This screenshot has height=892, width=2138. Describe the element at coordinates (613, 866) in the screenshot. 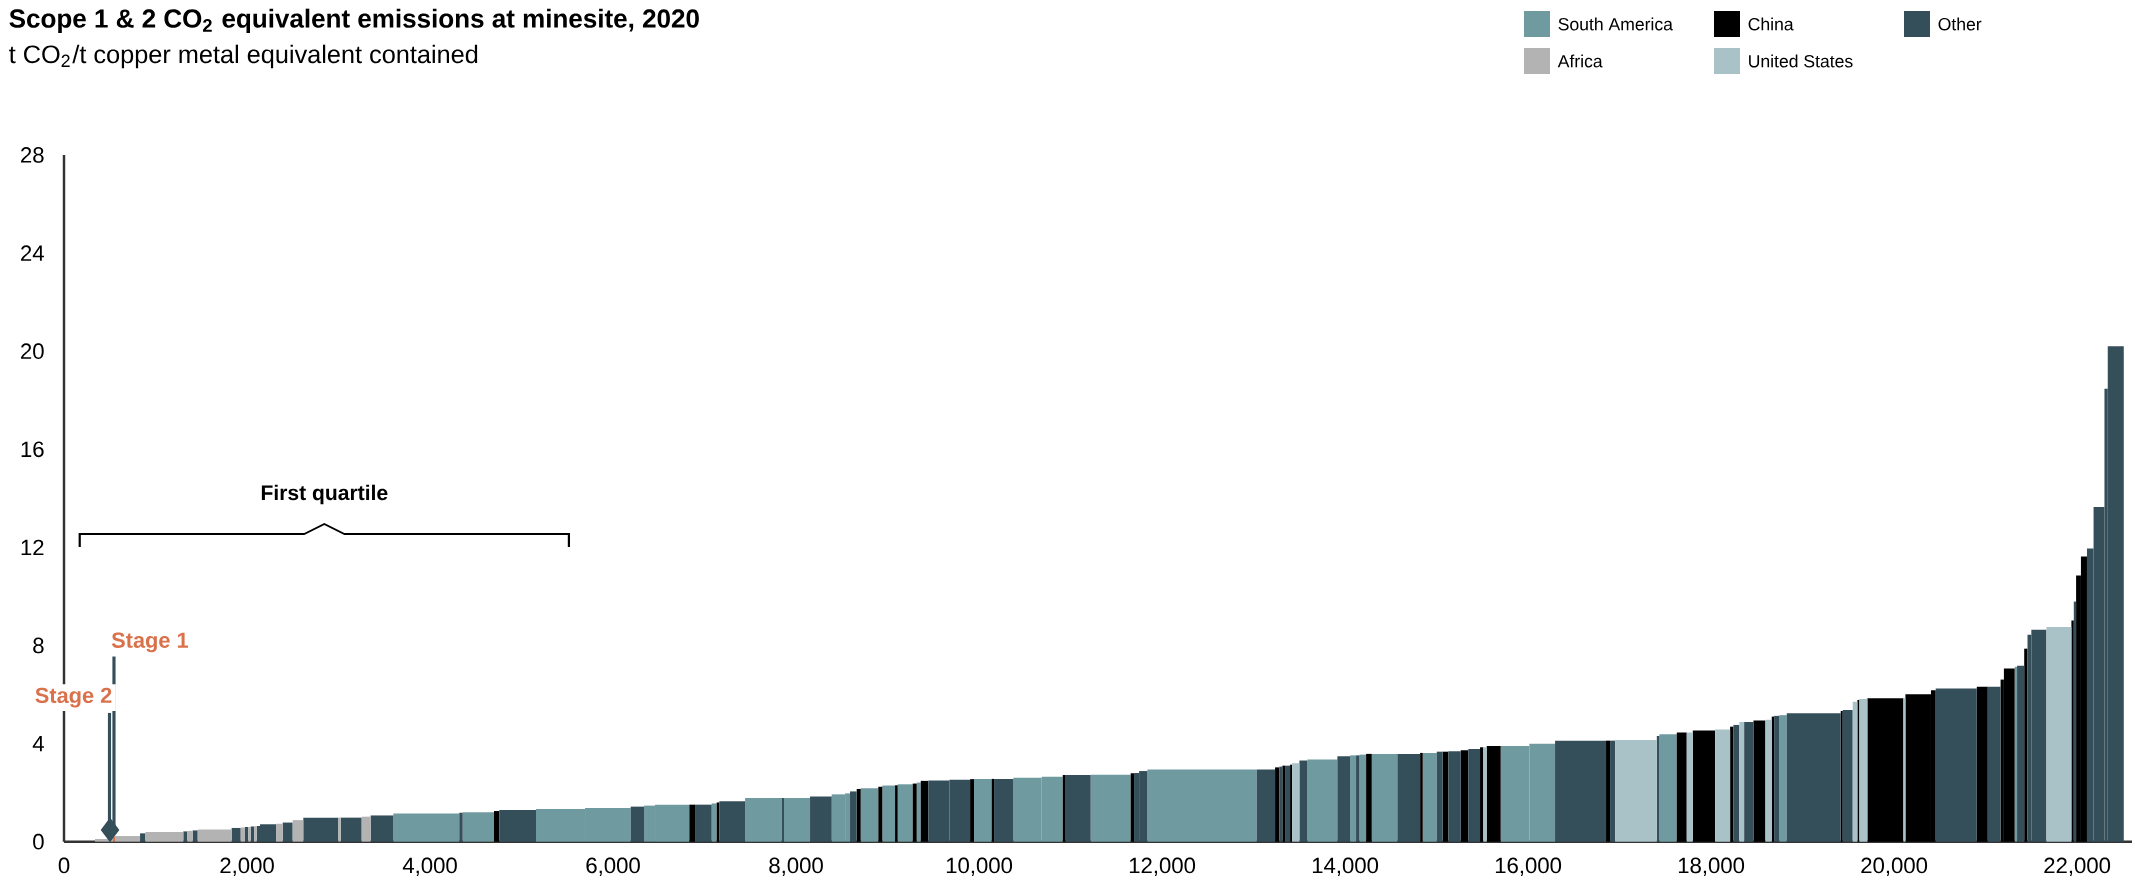

I see `x-tick-label: 6,000` at that location.